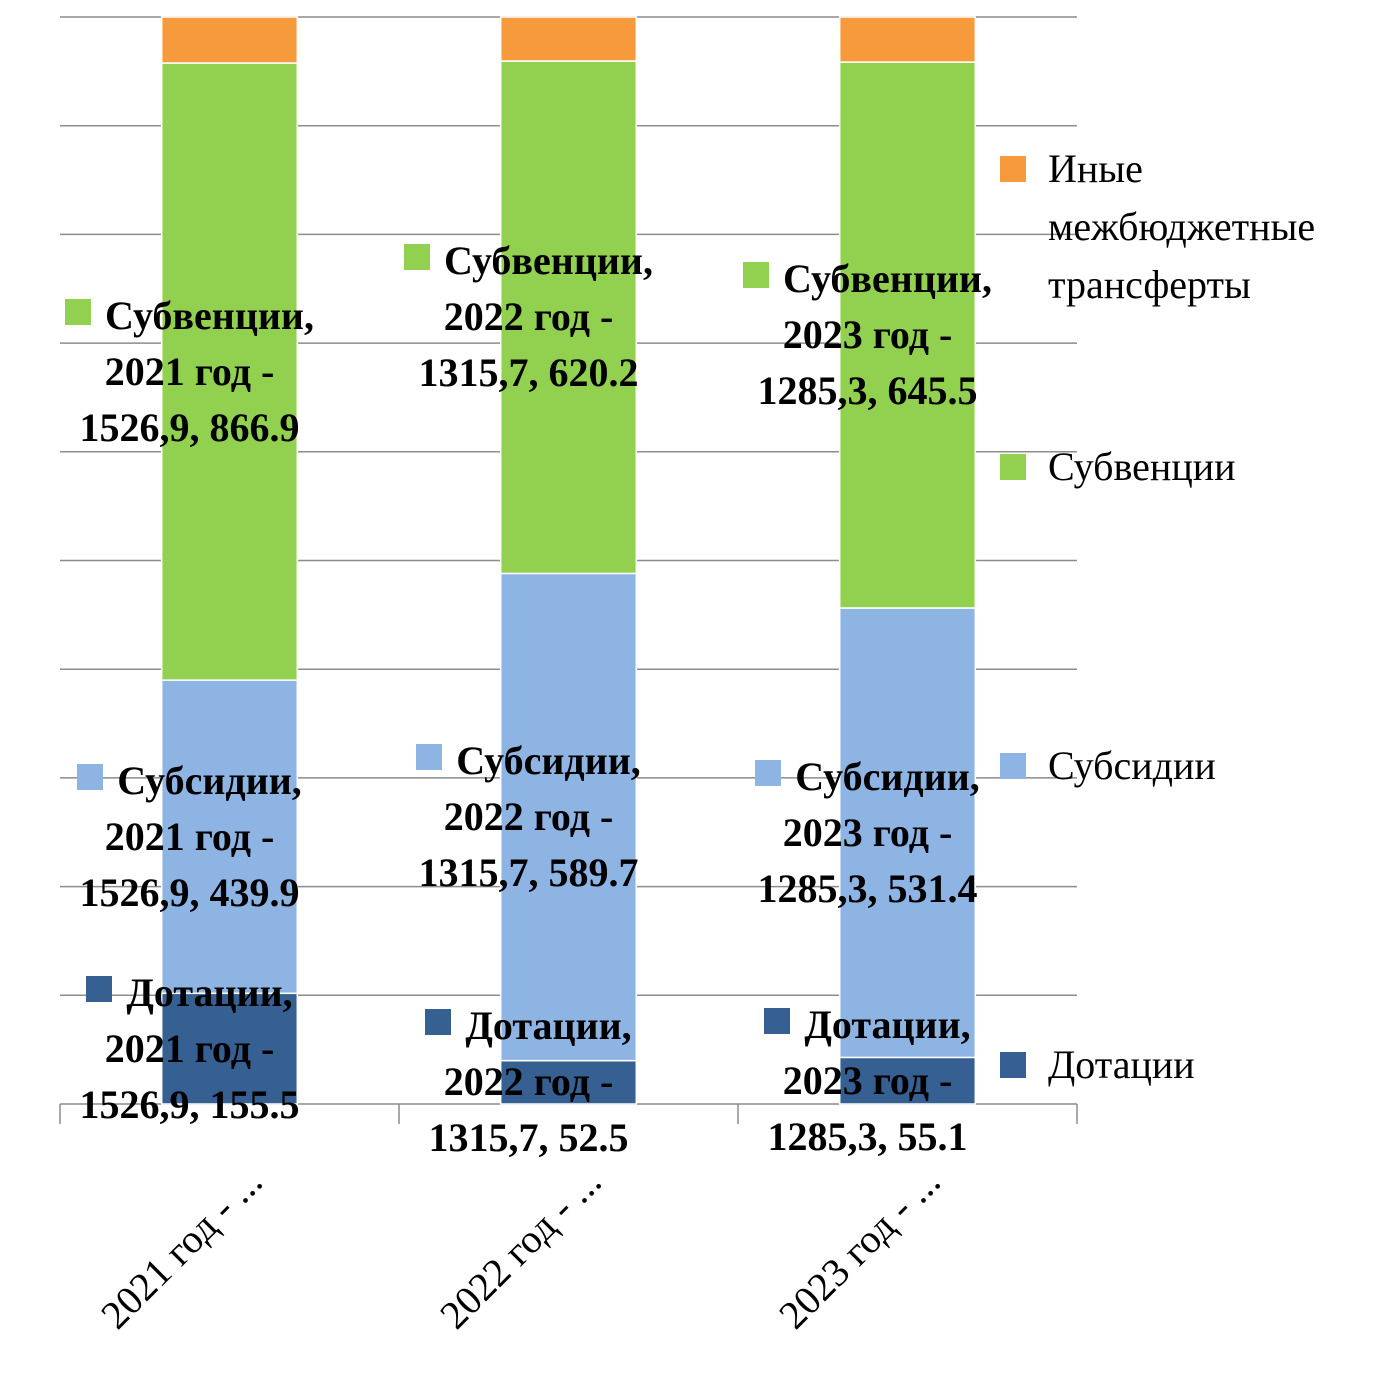 The height and width of the screenshot is (1383, 1376). I want to click on data-label: Субсидии, 2023 год - 1285,3, 531.4, so click(868, 833).